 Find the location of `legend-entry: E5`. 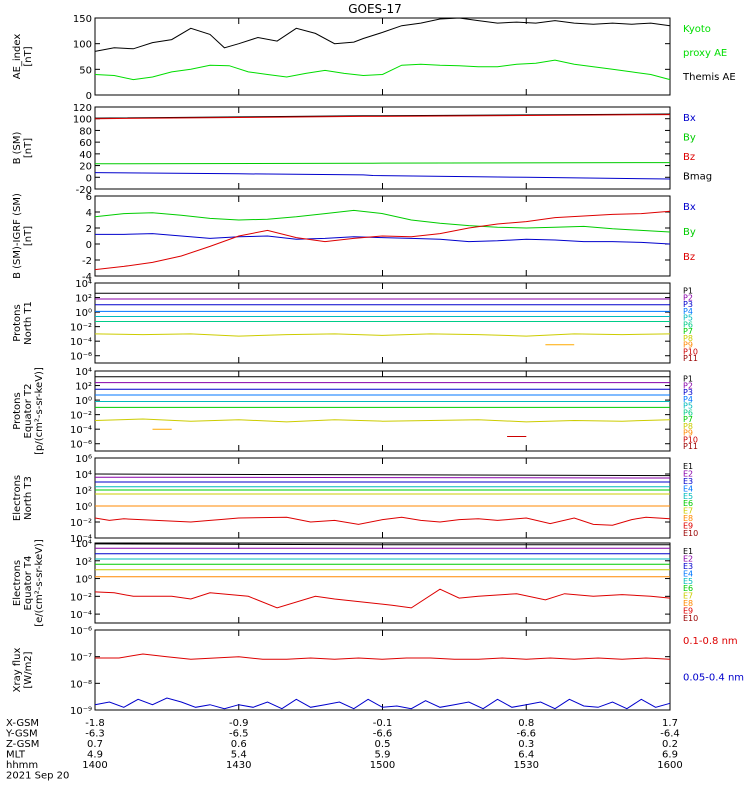

legend-entry: E5 is located at coordinates (688, 581).